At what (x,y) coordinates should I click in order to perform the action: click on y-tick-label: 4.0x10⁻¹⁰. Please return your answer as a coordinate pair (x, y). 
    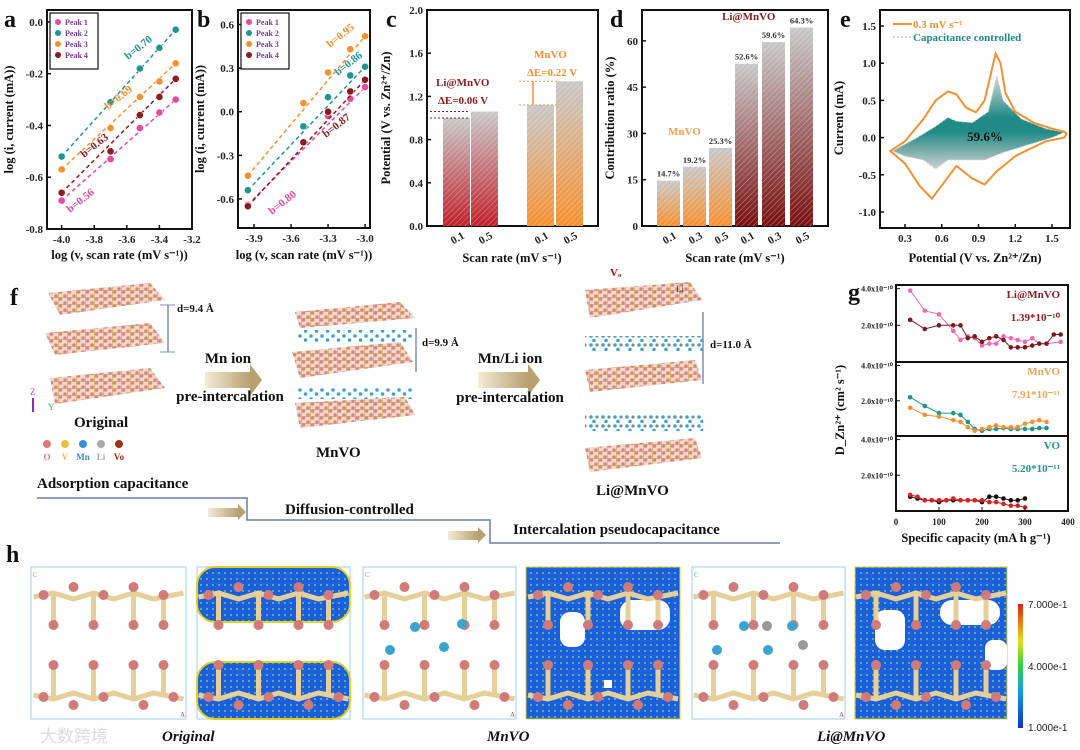
    Looking at the image, I should click on (877, 440).